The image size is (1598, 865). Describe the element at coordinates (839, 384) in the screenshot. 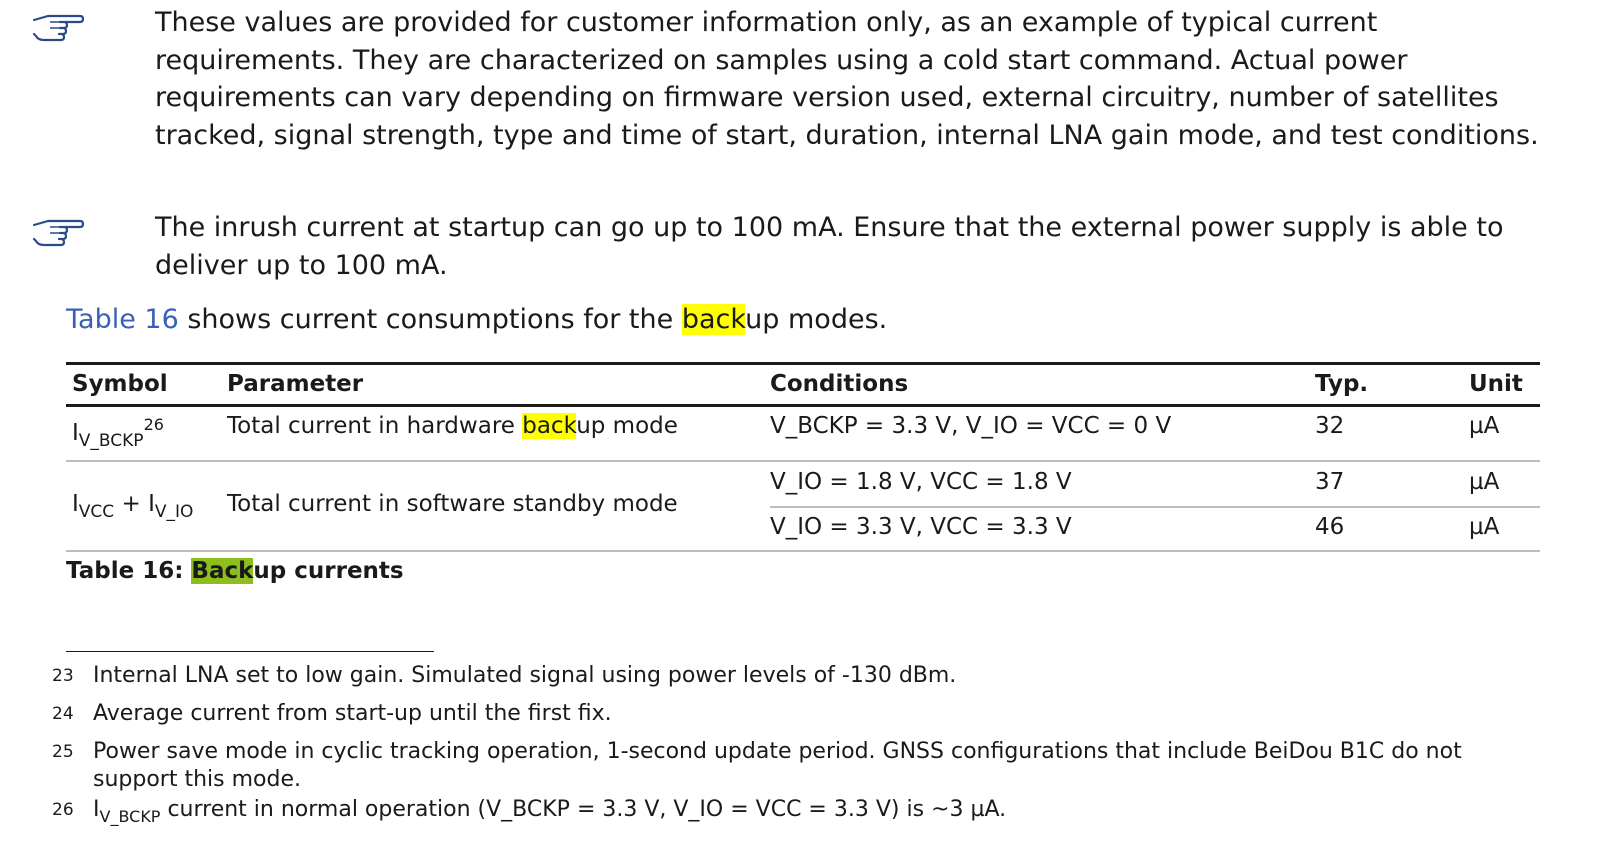

I see `header-conditions: Conditions` at that location.